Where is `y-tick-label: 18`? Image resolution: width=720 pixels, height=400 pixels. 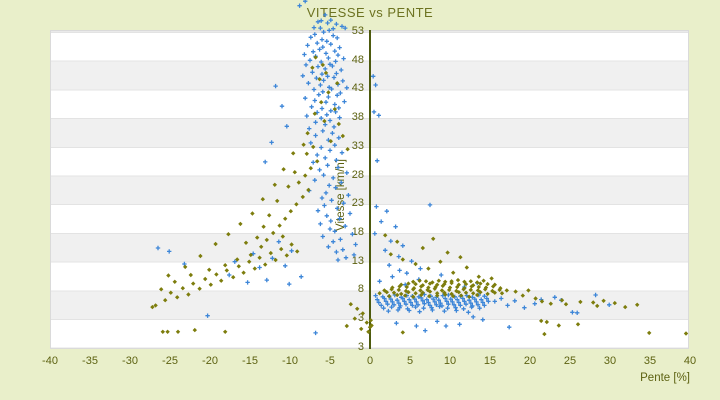
y-tick-label: 18 is located at coordinates (357, 231).